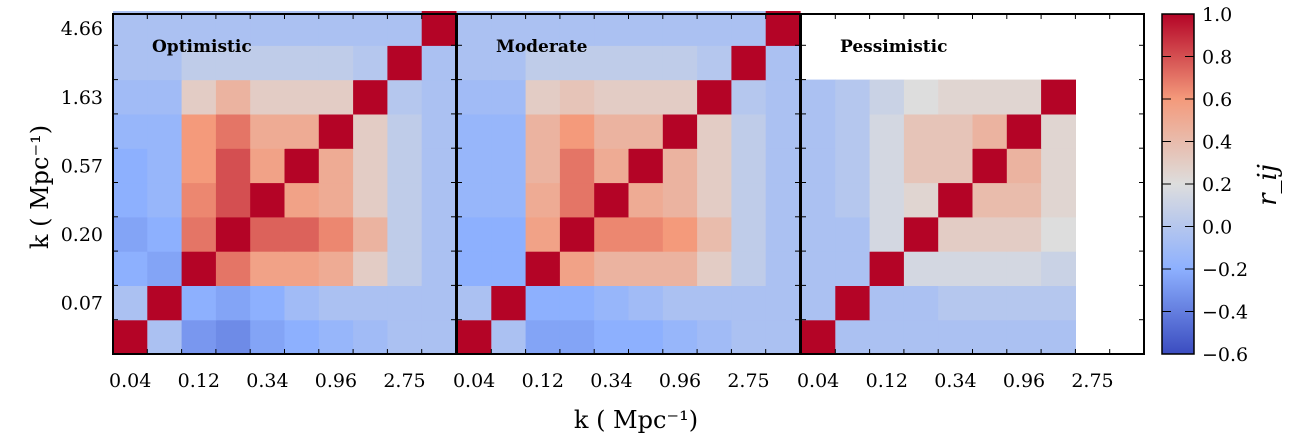  Describe the element at coordinates (1217, 228) in the screenshot. I see `colorbar-tick-label: 0.0` at that location.